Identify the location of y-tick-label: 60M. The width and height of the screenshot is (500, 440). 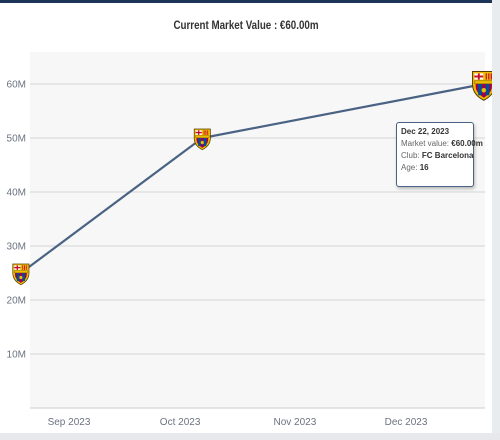
(16, 85).